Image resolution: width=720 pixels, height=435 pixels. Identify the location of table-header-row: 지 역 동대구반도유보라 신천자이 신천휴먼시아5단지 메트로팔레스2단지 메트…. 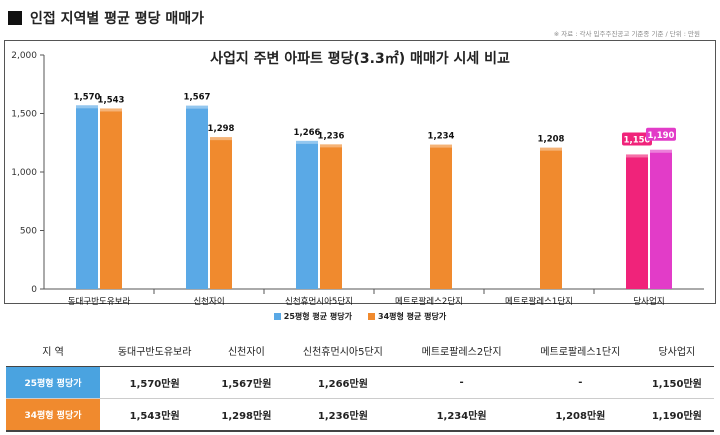
(360, 351).